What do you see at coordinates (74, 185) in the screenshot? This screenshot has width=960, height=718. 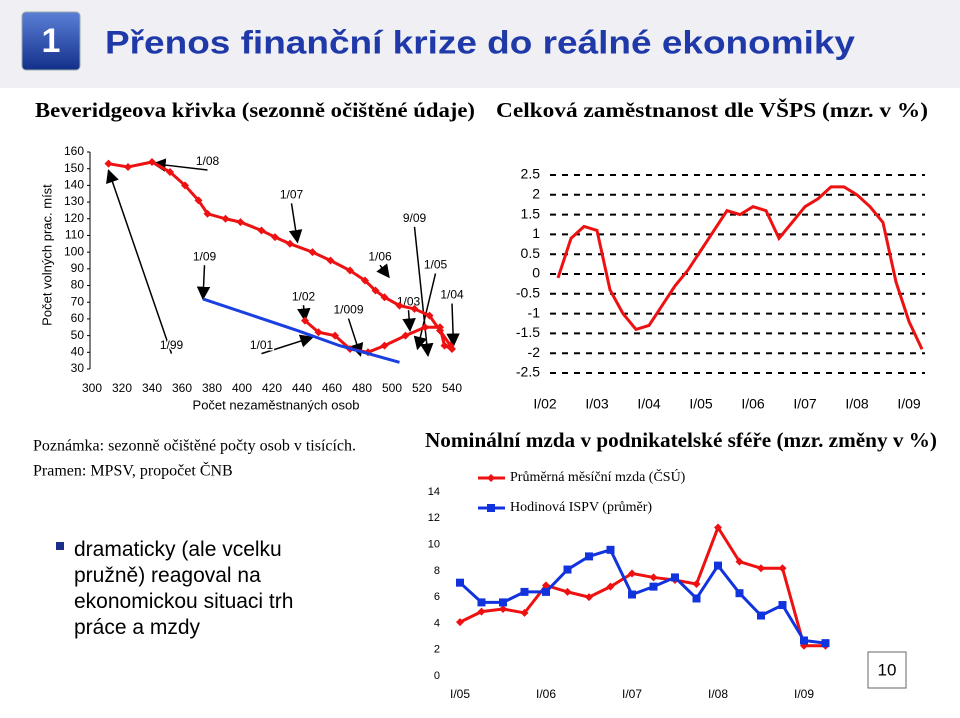 I see `y-tick-label: 140` at bounding box center [74, 185].